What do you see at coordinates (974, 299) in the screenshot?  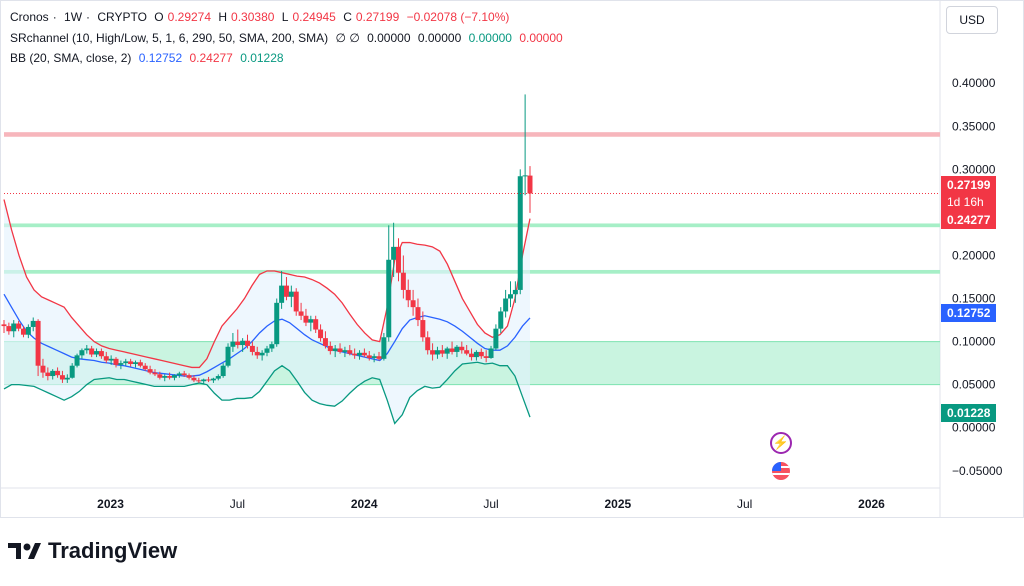 I see `y-tick-label: 0.15000` at bounding box center [974, 299].